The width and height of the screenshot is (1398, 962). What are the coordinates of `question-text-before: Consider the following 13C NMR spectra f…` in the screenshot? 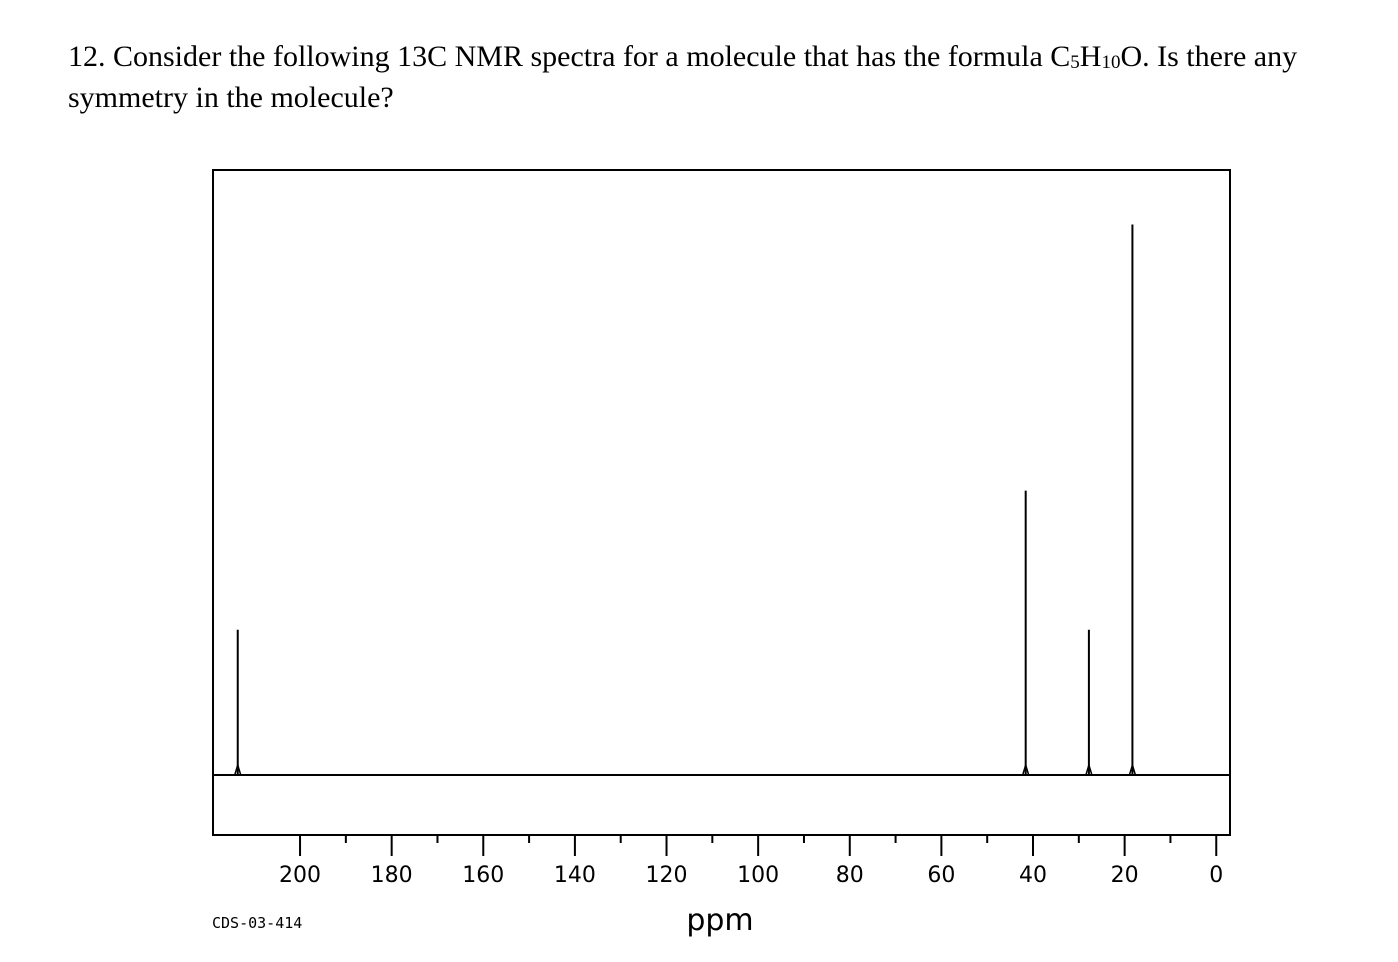 It's located at (582, 56).